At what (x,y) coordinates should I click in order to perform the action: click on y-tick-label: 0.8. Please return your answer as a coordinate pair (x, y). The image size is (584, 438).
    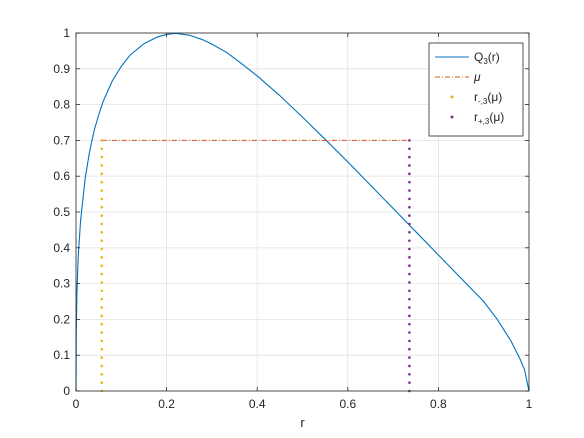
    Looking at the image, I should click on (61, 105).